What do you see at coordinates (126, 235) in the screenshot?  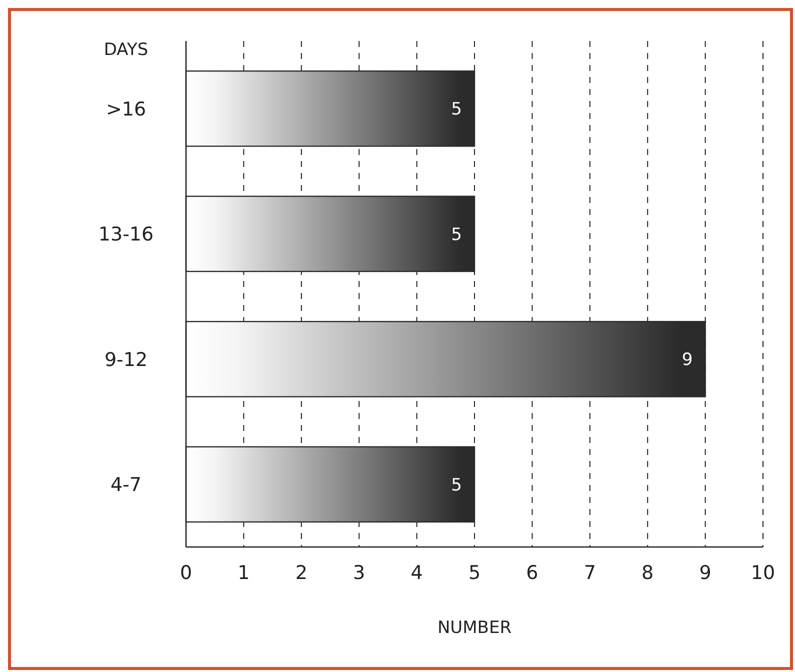 I see `y-tick-label: 13-16` at bounding box center [126, 235].